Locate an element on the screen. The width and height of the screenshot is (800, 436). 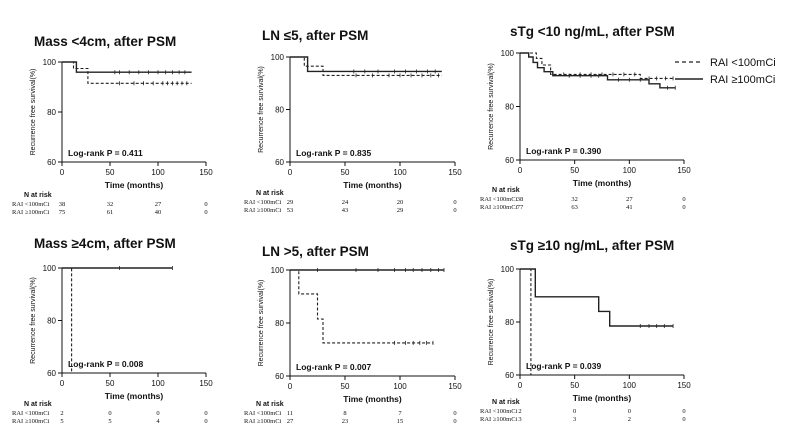
risk-count: 24 is located at coordinates (345, 202).